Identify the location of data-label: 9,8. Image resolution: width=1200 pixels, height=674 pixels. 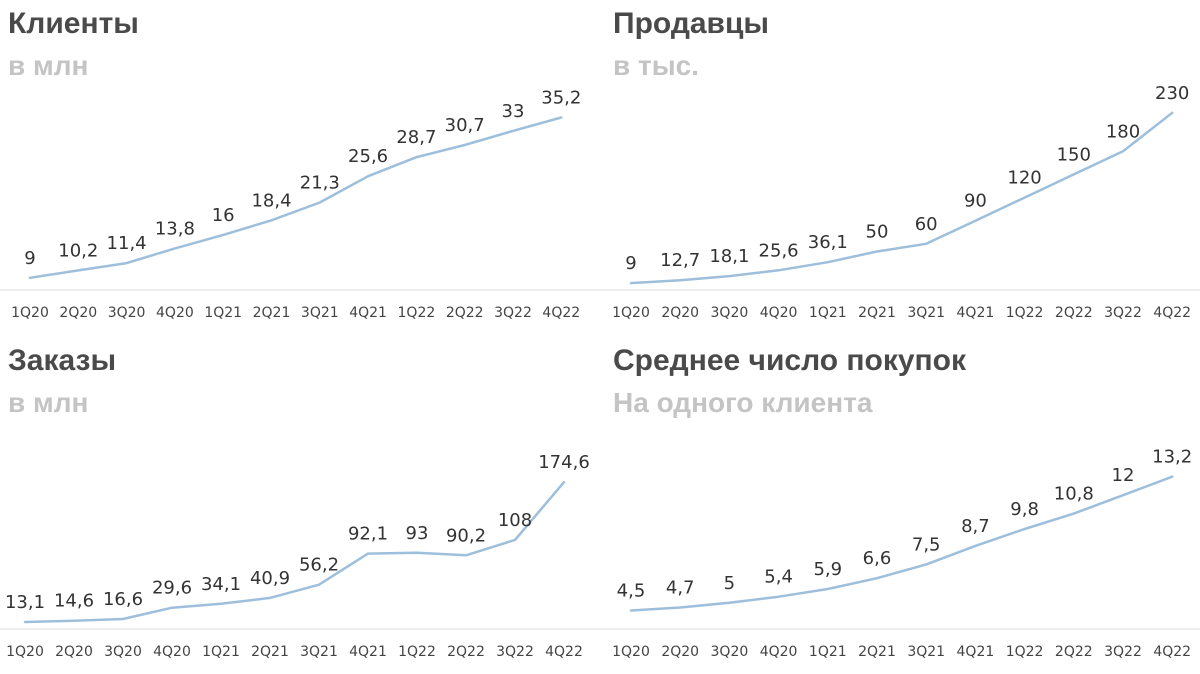
(1024, 509).